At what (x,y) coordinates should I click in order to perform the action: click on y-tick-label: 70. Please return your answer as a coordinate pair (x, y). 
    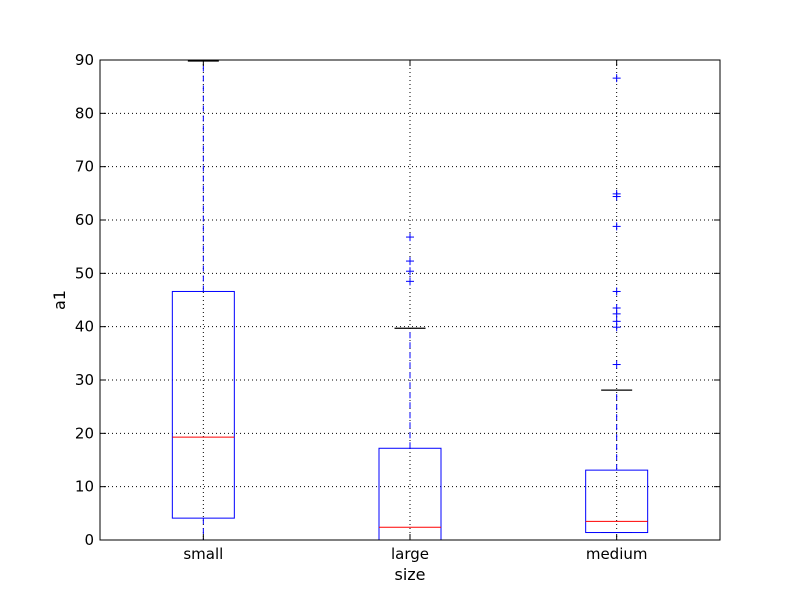
    Looking at the image, I should click on (84, 167).